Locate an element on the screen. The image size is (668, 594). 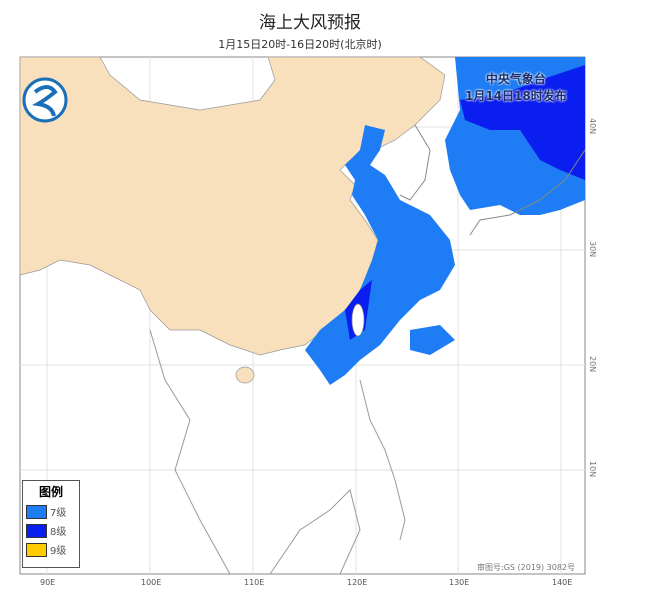
legend-label: 9级 is located at coordinates (58, 551).